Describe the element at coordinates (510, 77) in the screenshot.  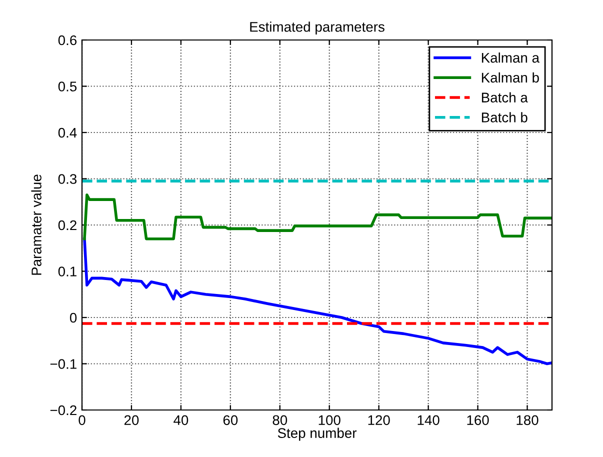
I see `legend-label: Kalman b` at that location.